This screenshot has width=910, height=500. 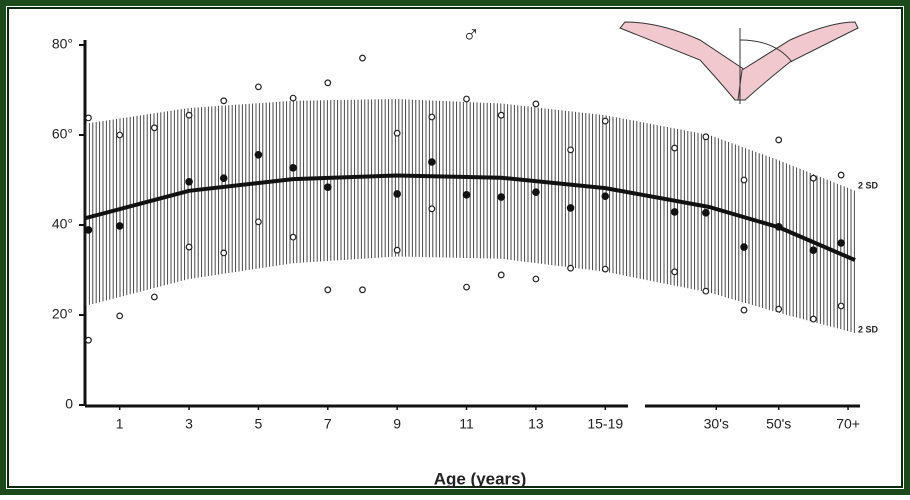 What do you see at coordinates (716, 424) in the screenshot?
I see `x-tick-label: 30's` at bounding box center [716, 424].